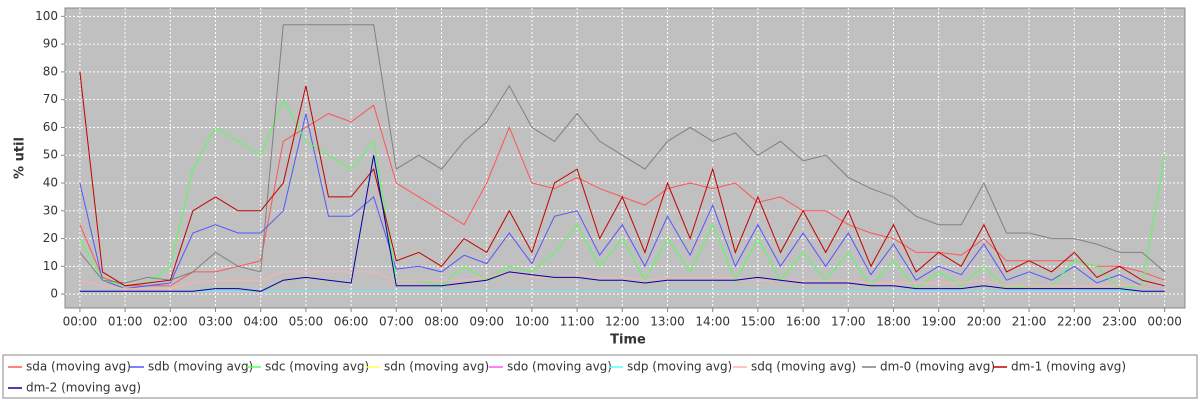 Image resolution: width=1200 pixels, height=400 pixels. Describe the element at coordinates (622, 280) in the screenshot. I see `series-line` at that location.